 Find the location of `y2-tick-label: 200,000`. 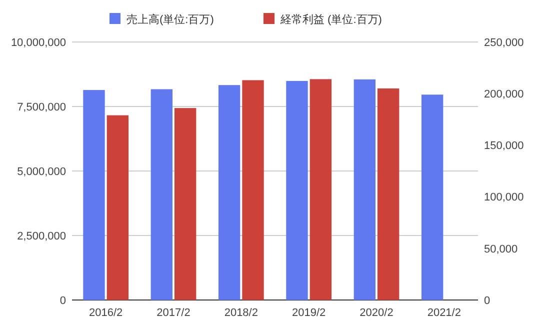

y2-tick-label: 200,000 is located at coordinates (504, 94).